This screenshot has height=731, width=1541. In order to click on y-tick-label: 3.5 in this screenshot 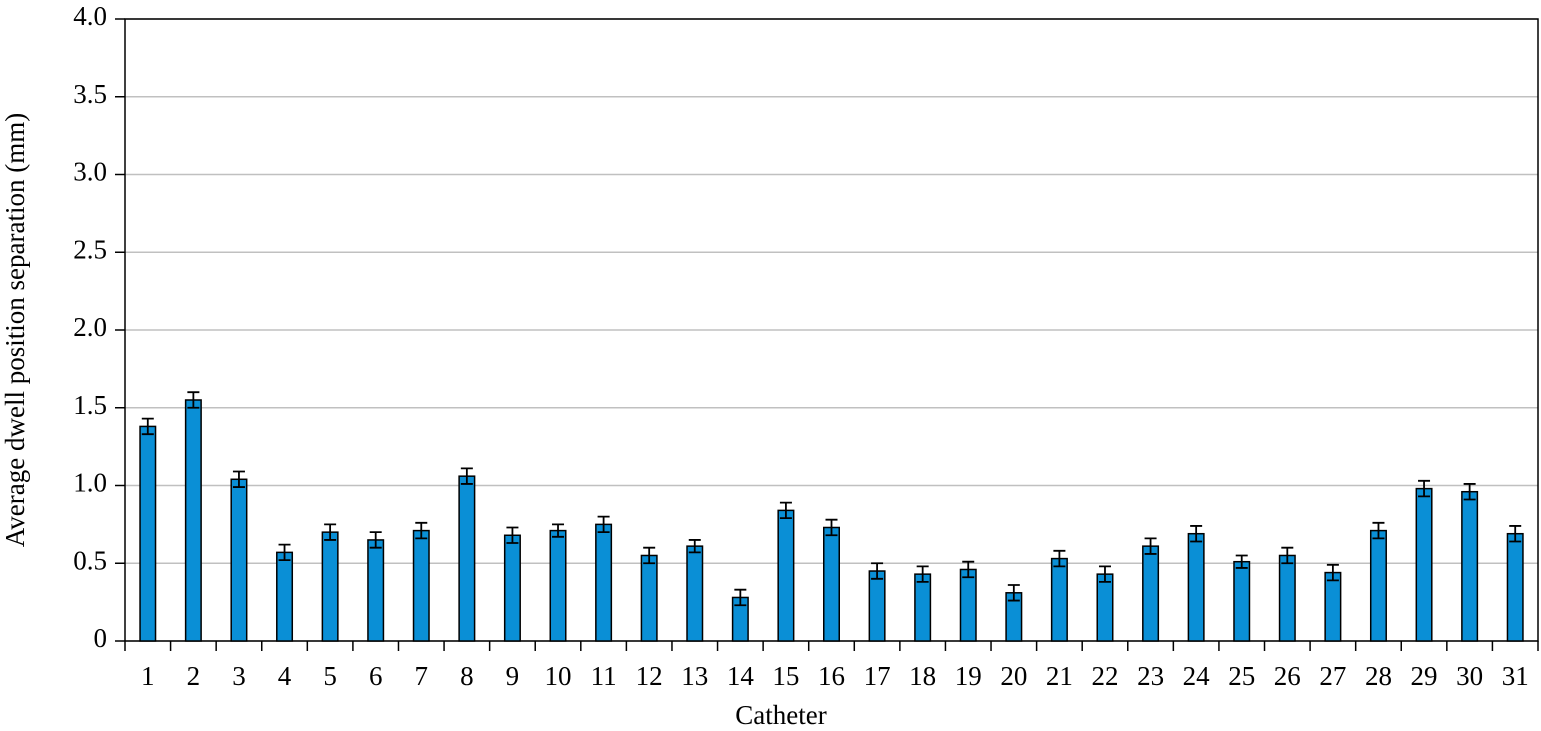, I will do `click(90, 94)`.